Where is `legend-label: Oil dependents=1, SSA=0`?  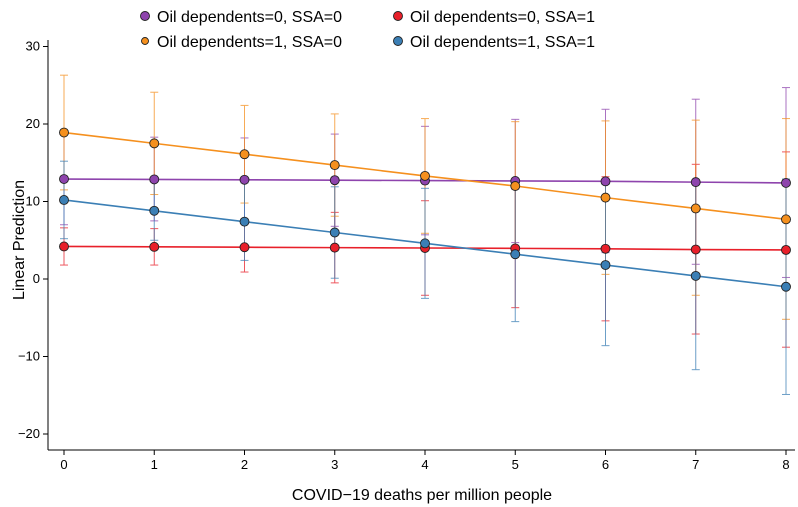 legend-label: Oil dependents=1, SSA=0 is located at coordinates (249, 42).